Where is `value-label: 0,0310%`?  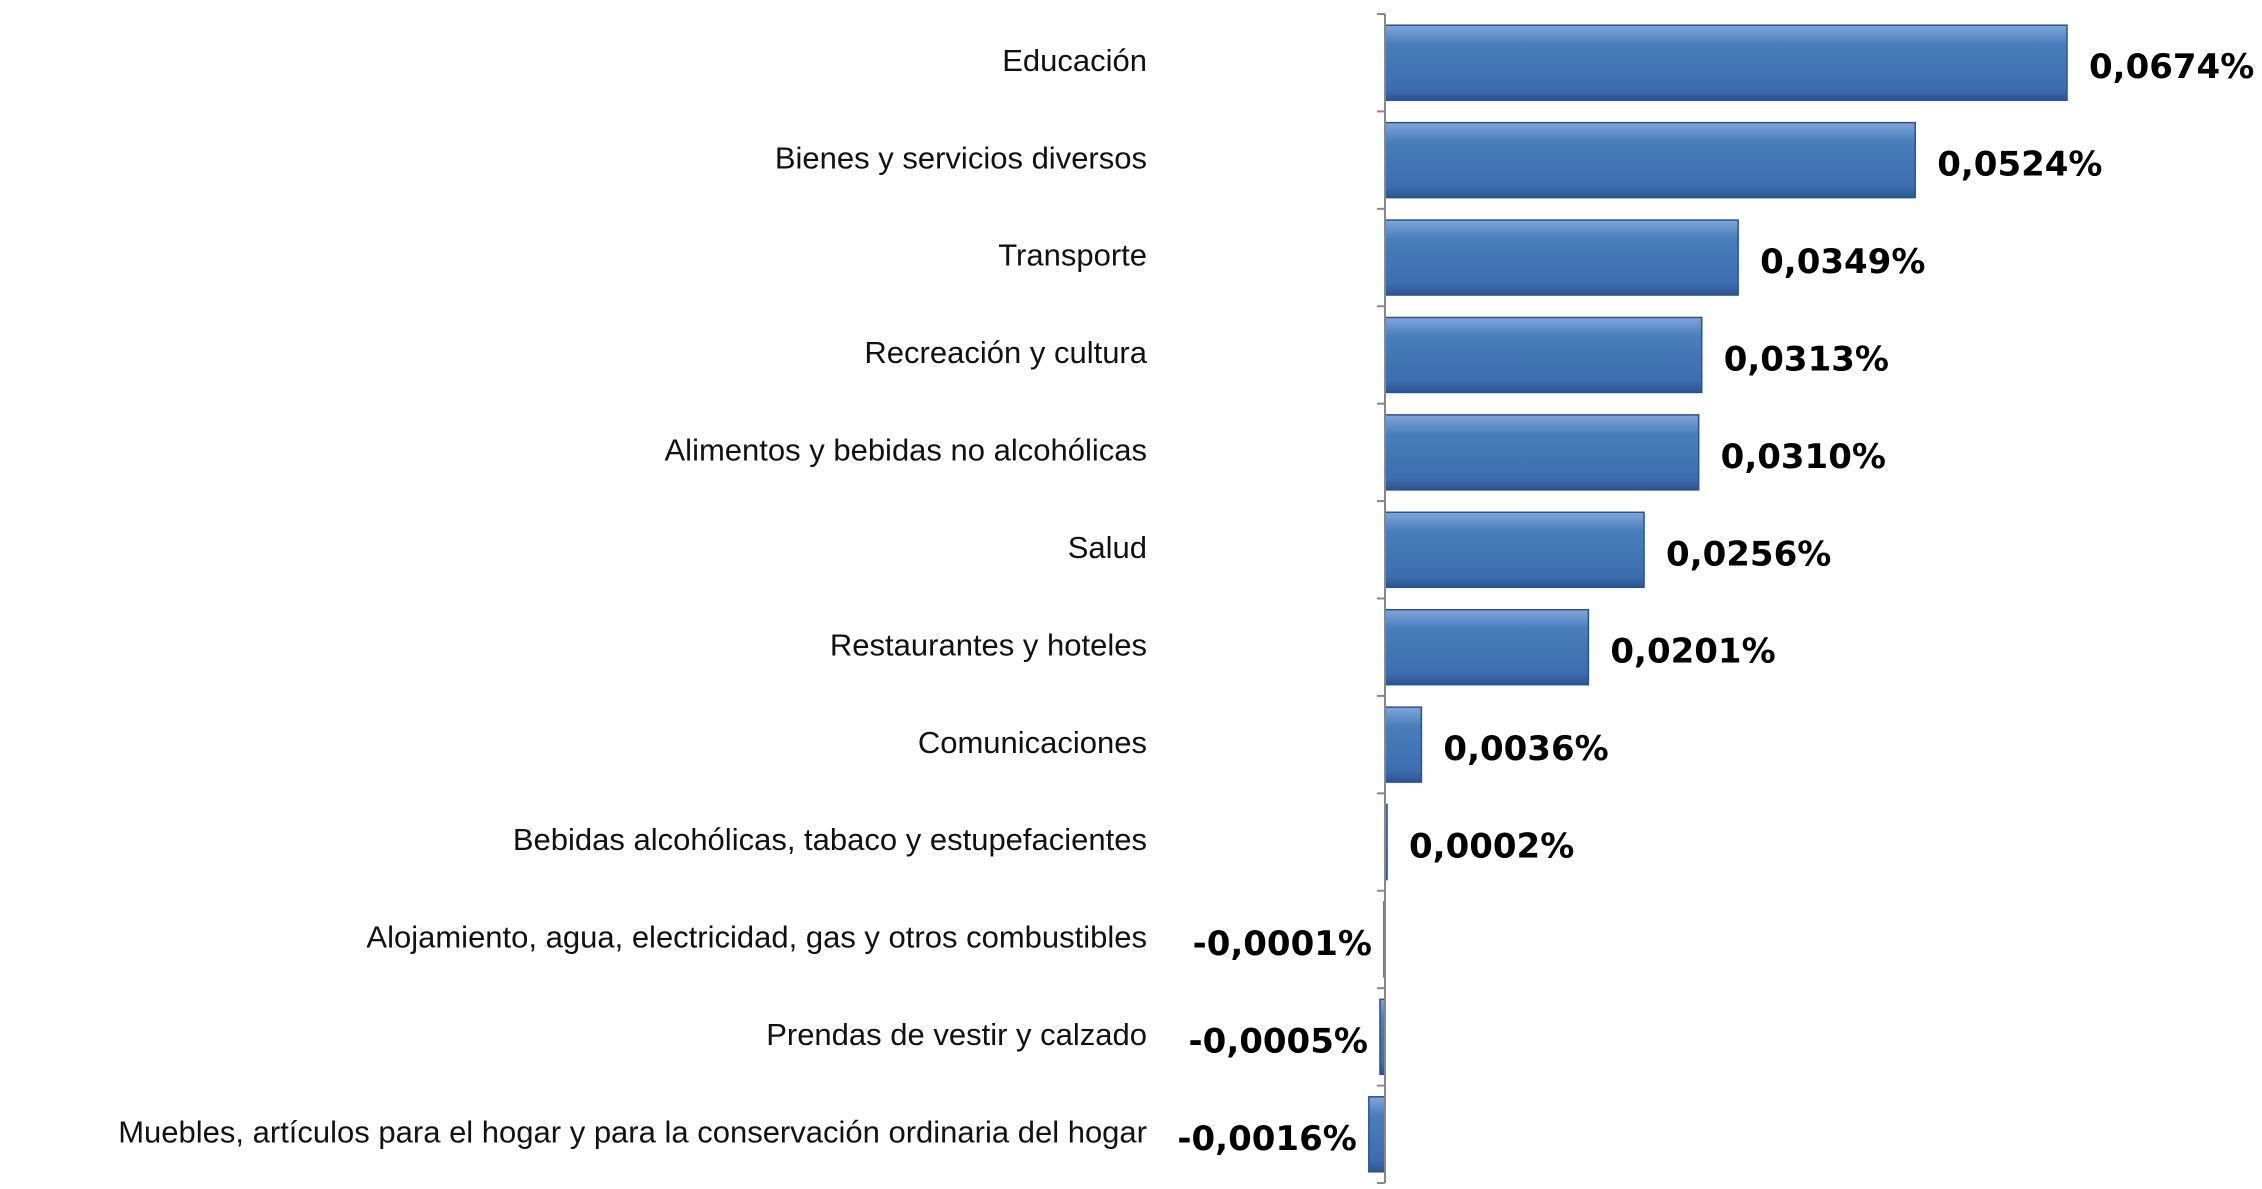
value-label: 0,0310% is located at coordinates (1803, 457).